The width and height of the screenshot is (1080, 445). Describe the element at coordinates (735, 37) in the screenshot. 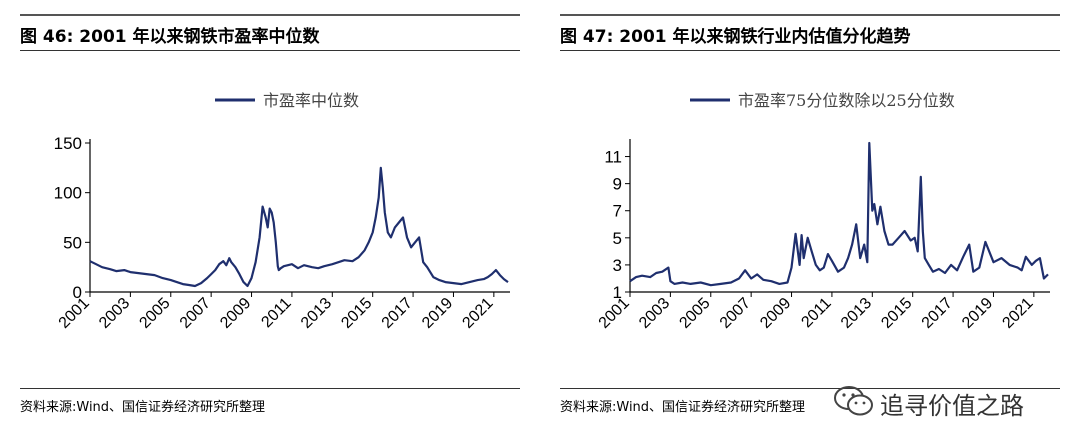

I see `figure-title: 图 47: 2001 年以来钢铁行业内估值分化趋势` at that location.